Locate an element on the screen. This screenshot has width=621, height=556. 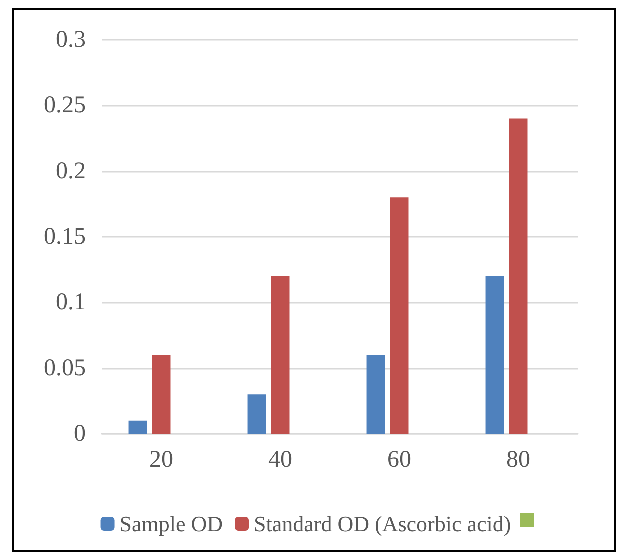
y-tick-label: 0 is located at coordinates (80, 434).